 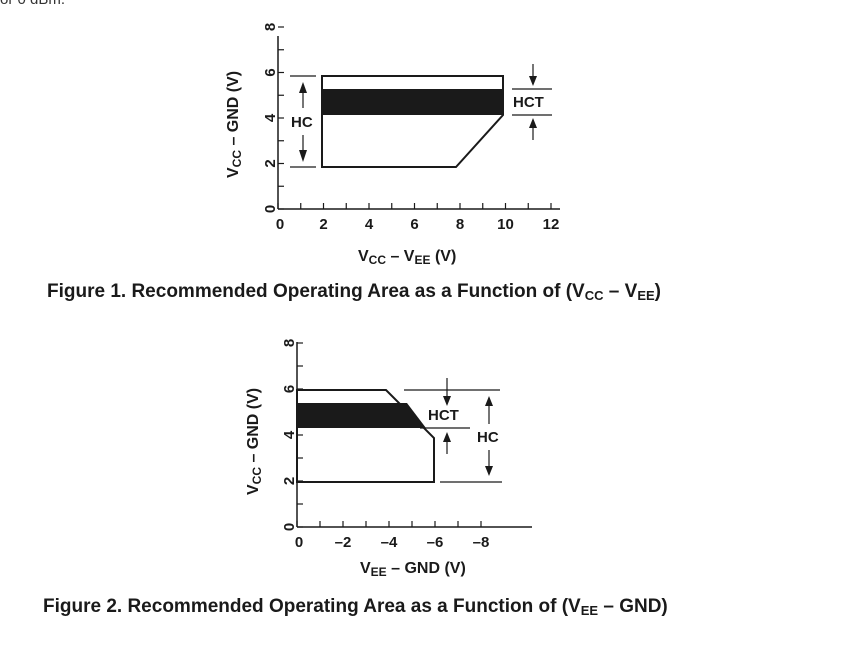 What do you see at coordinates (481, 542) in the screenshot?
I see `x-tick-label: –8` at bounding box center [481, 542].